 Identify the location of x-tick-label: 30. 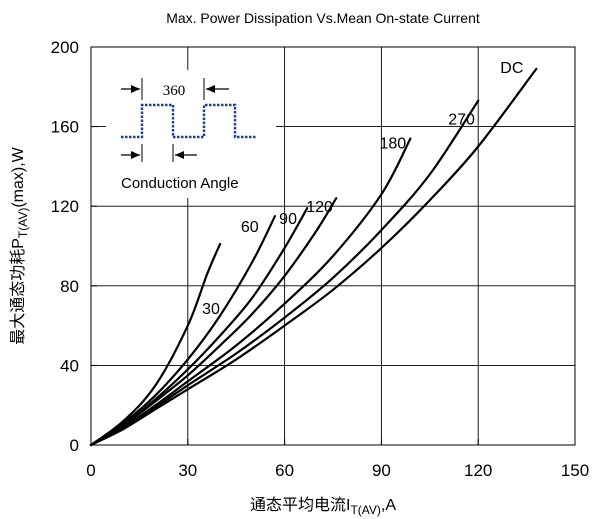
(187, 470).